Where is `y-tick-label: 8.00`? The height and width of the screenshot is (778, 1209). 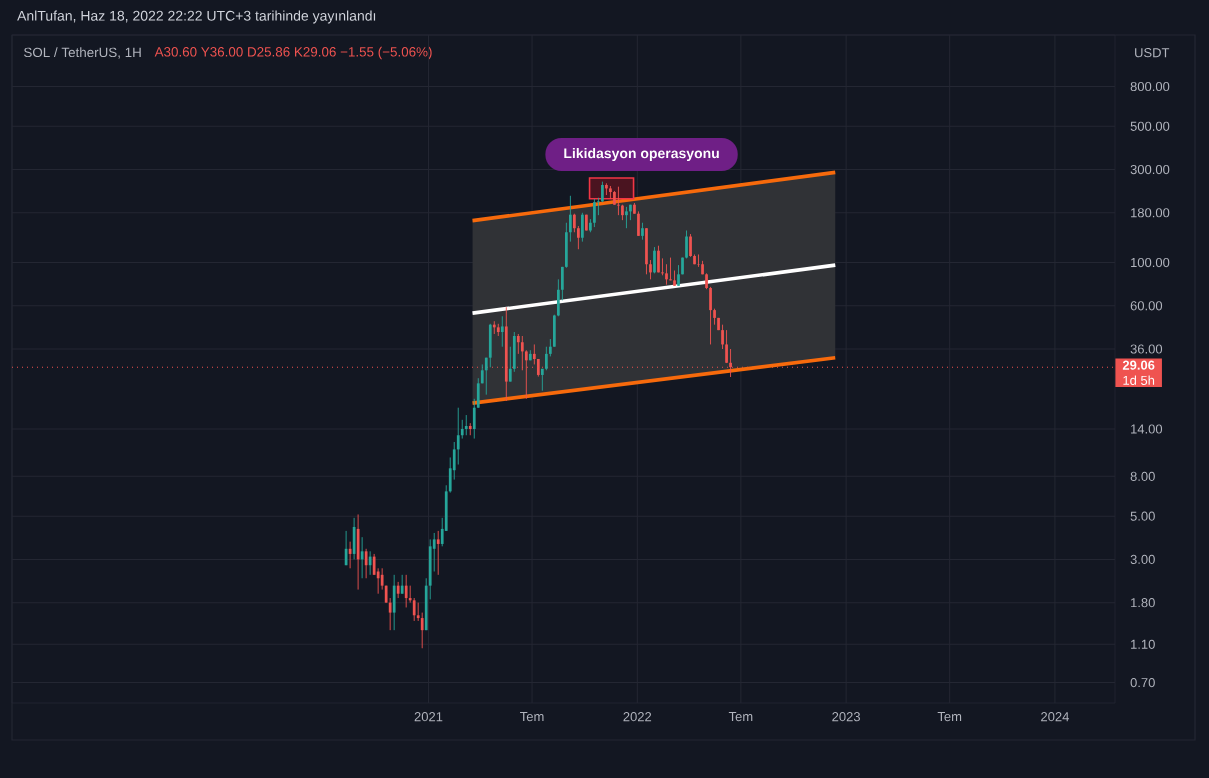
y-tick-label: 8.00 is located at coordinates (1142, 476).